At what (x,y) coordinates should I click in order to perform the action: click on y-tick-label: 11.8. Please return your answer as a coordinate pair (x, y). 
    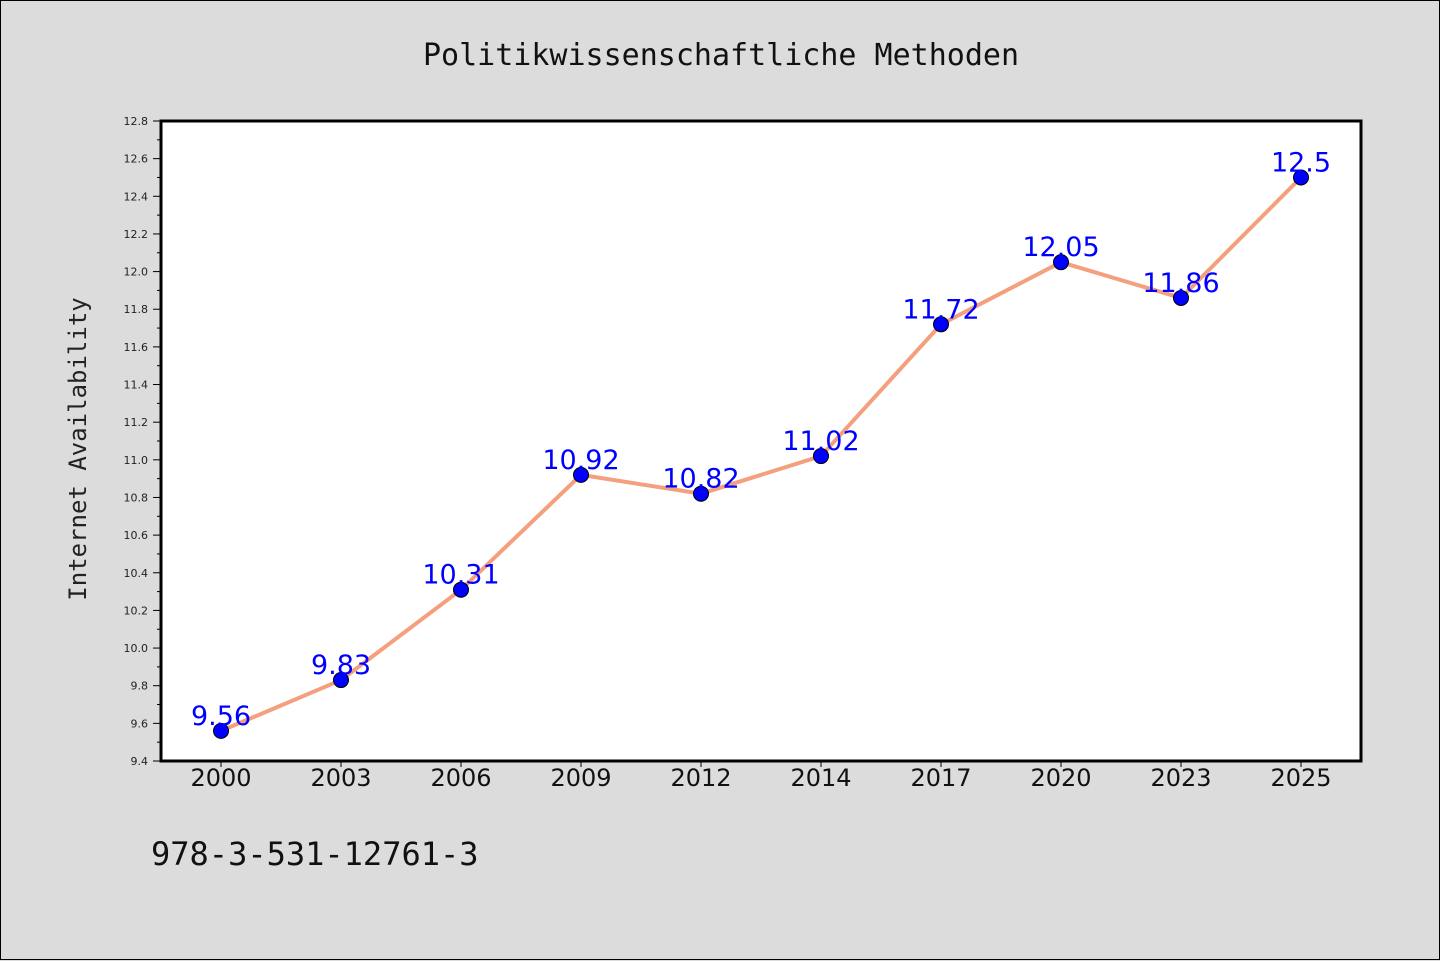
    Looking at the image, I should click on (136, 309).